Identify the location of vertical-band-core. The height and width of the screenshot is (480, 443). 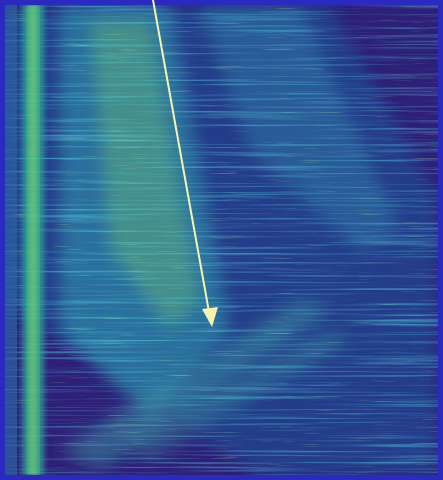
(33, 240).